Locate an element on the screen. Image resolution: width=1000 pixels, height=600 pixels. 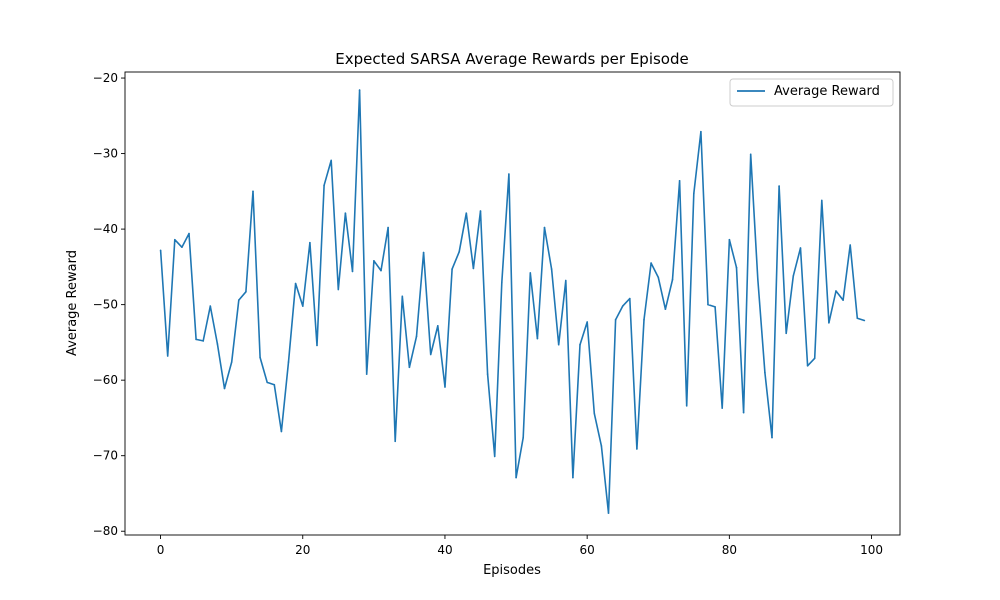
x-tick-label: 80 is located at coordinates (729, 550).